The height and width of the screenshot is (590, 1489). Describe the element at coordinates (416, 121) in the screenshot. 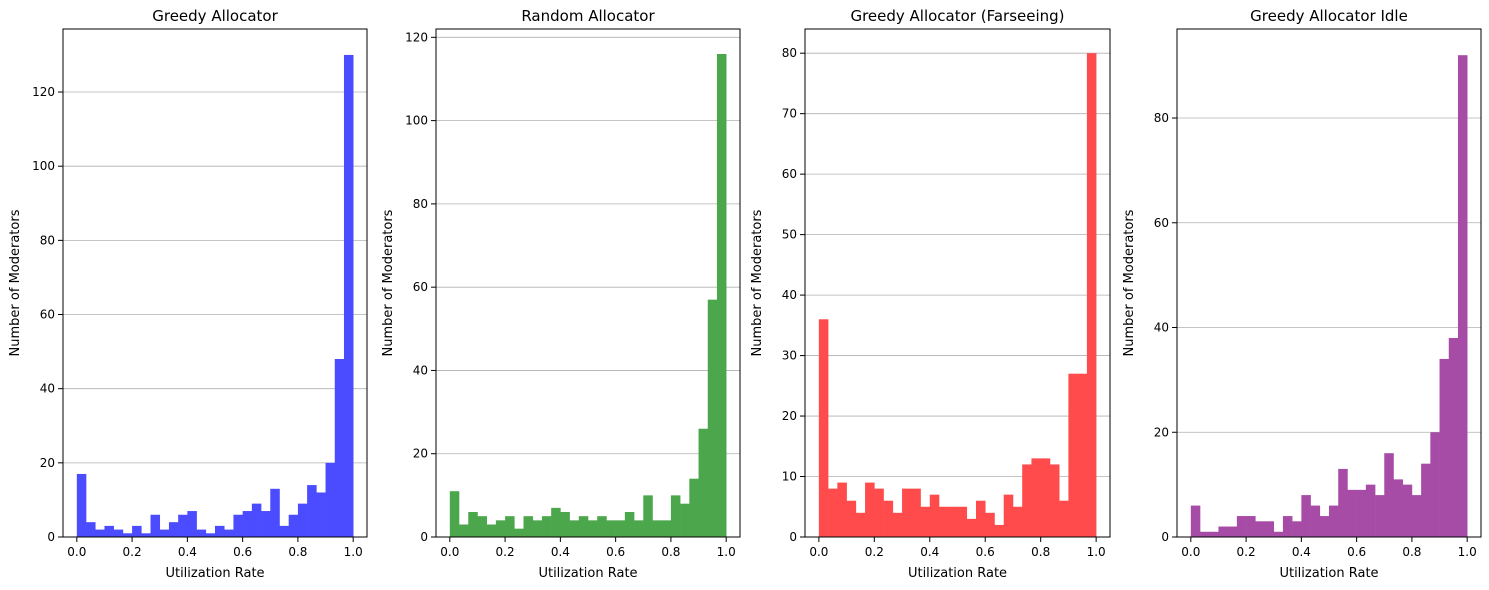

I see `y-tick-label: 100` at that location.